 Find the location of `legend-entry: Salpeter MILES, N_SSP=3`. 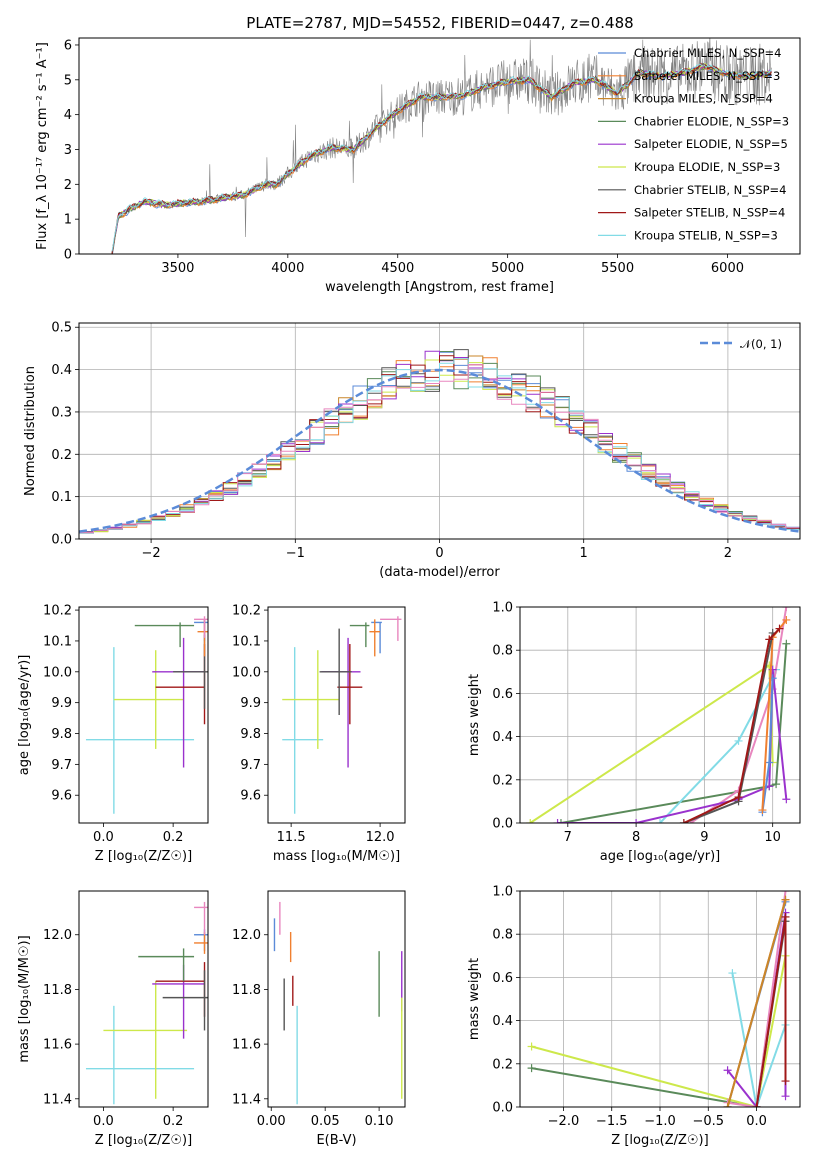

legend-entry: Salpeter MILES, N_SSP=3 is located at coordinates (707, 76).